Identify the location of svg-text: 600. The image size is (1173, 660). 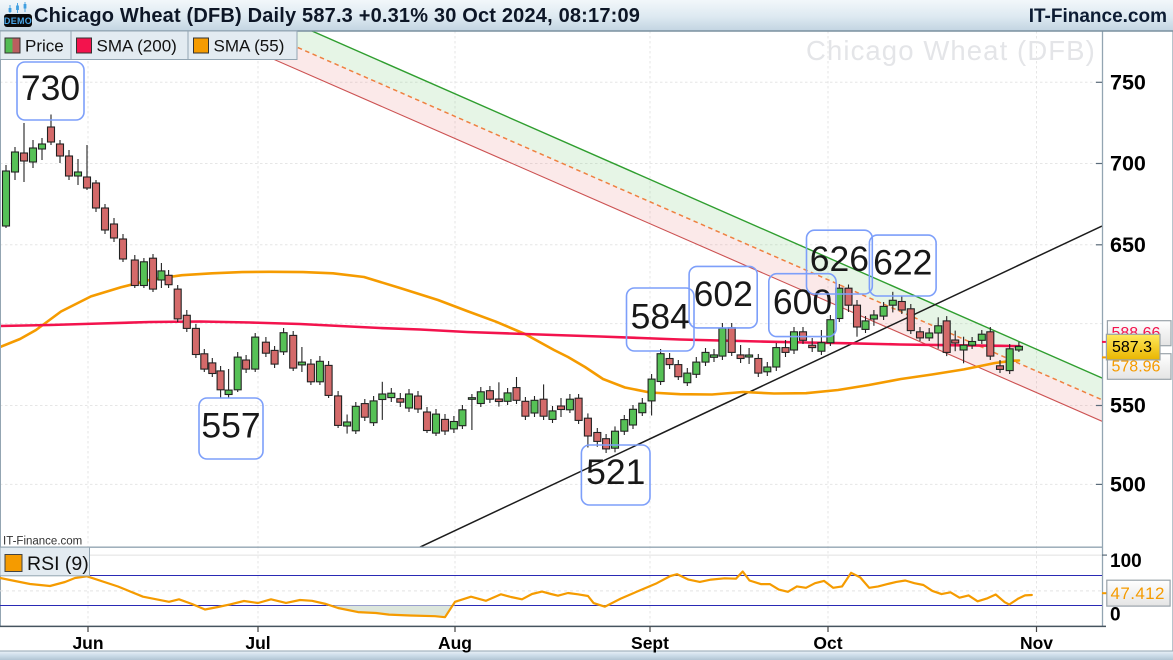
(802, 302).